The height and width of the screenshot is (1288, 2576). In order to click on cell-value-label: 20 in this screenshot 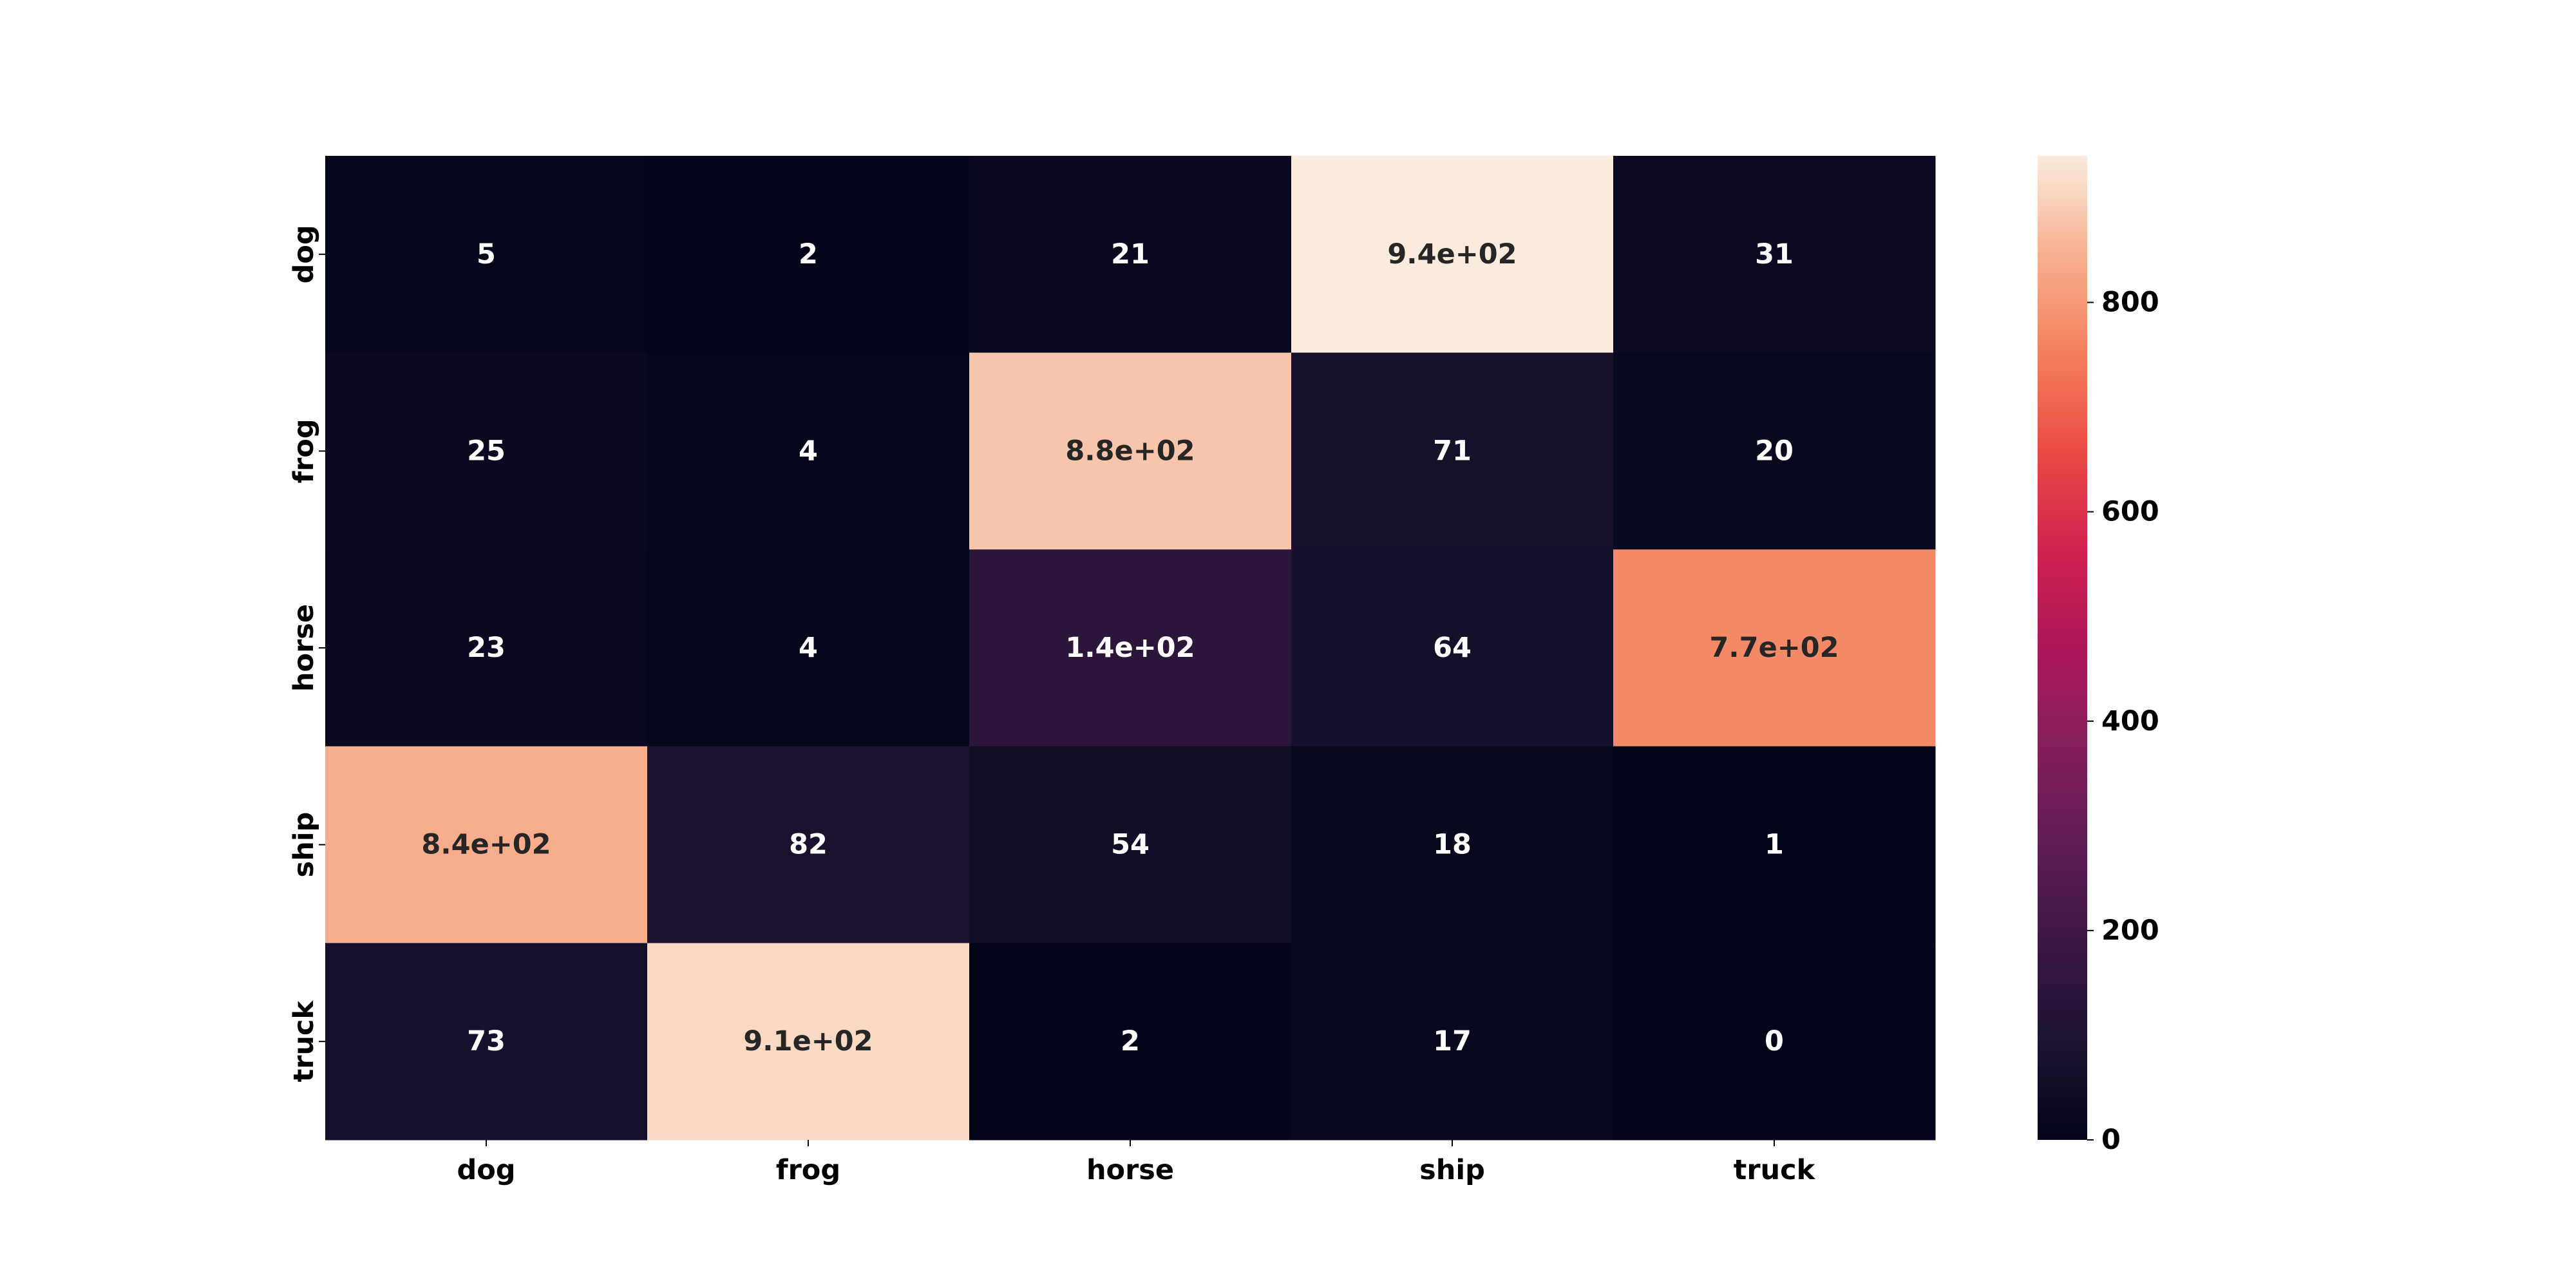, I will do `click(1774, 451)`.